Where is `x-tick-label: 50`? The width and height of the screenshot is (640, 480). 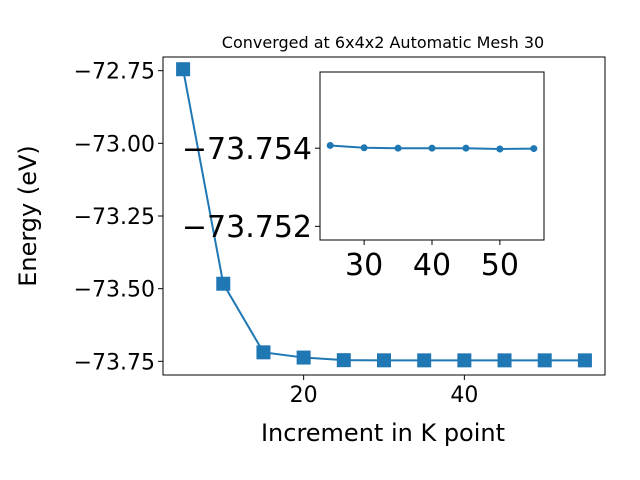 x-tick-label: 50 is located at coordinates (500, 265).